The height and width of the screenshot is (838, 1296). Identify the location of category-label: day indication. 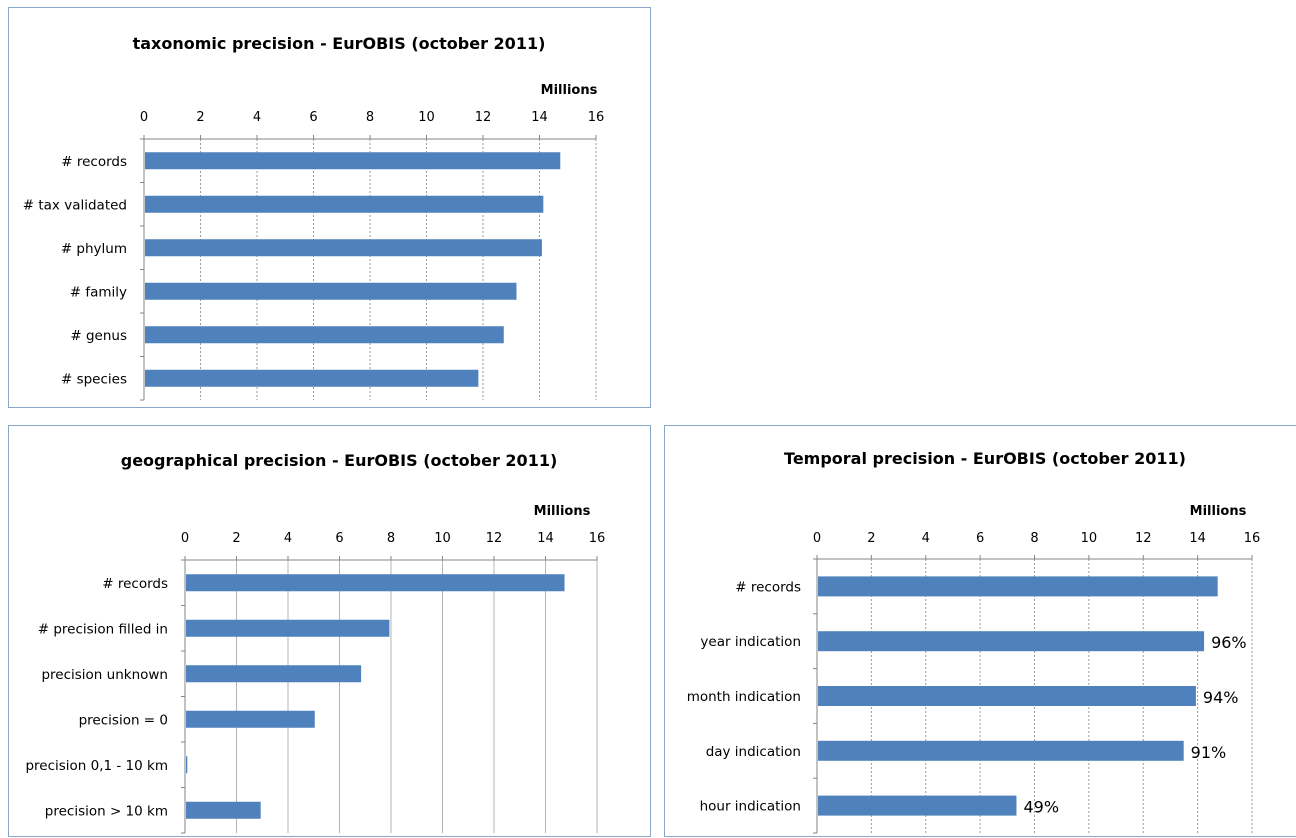
(753, 752).